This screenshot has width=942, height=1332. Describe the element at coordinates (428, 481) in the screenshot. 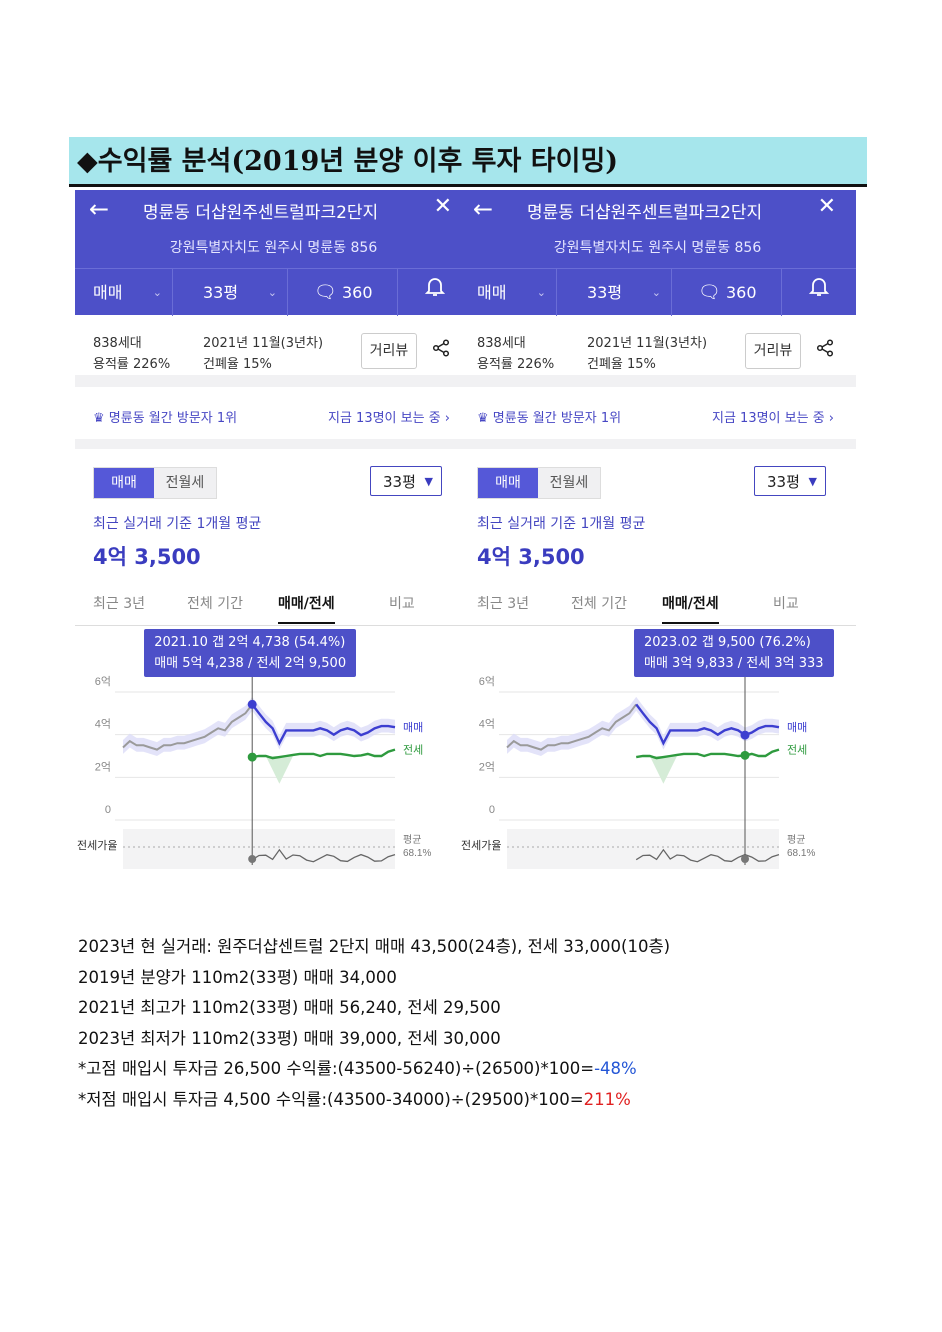

I see `dropdown-triangle-icon: ▼` at that location.